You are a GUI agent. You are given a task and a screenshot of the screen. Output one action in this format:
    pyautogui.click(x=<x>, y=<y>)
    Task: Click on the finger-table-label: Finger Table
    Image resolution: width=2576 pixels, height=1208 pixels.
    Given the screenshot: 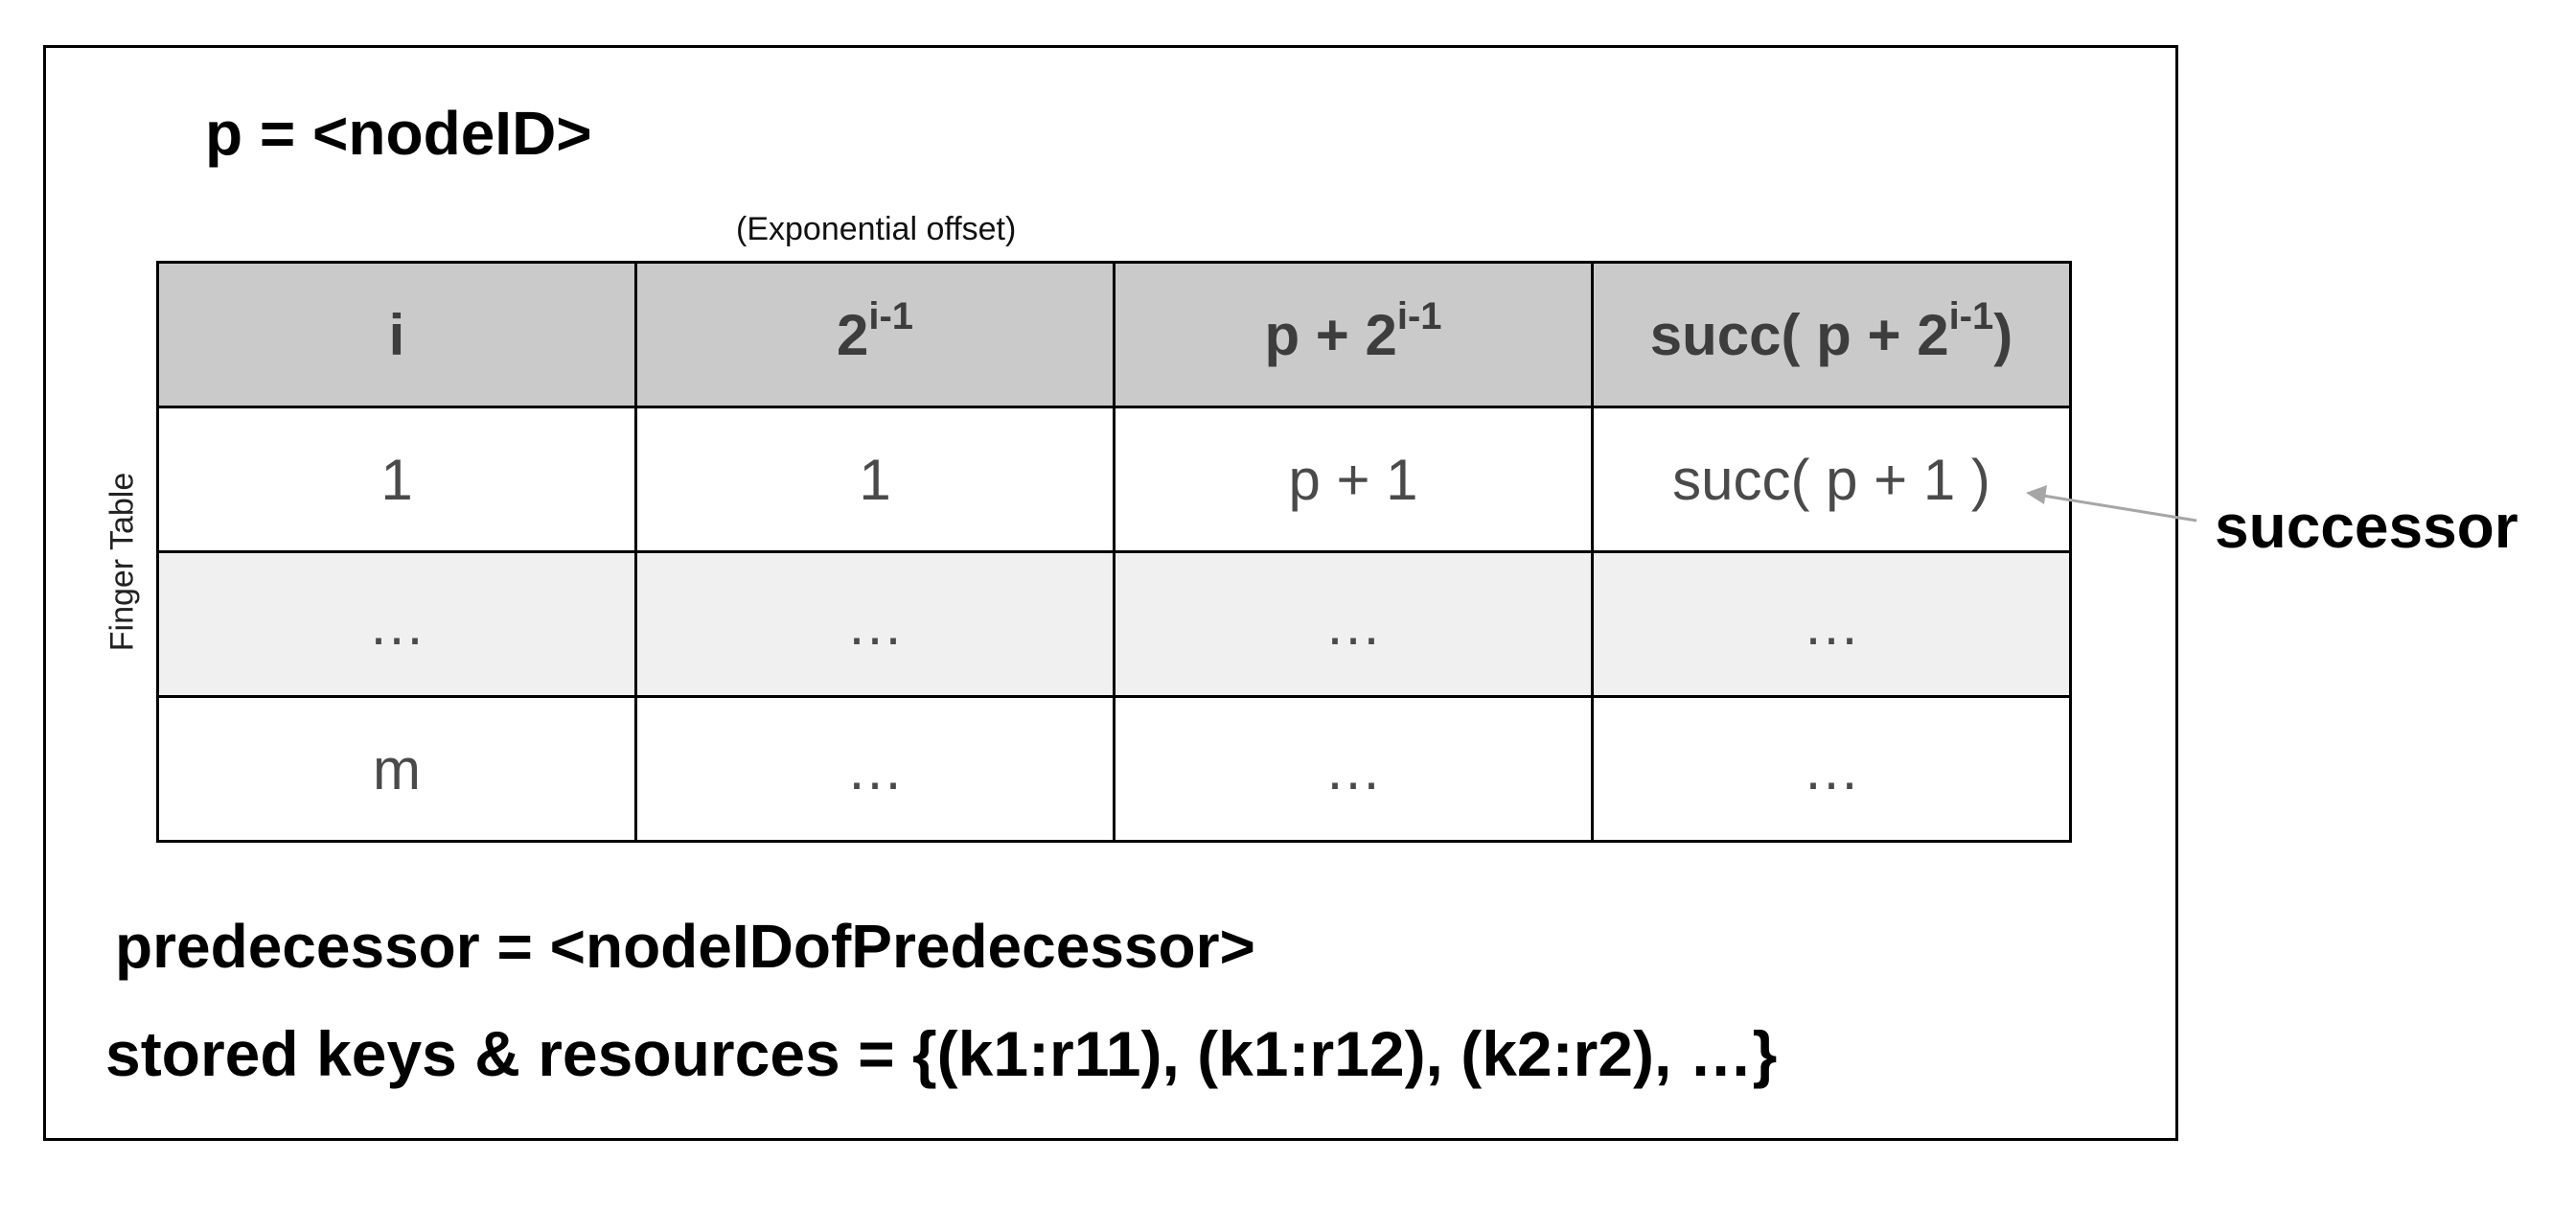 What is the action you would take?
    pyautogui.click(x=122, y=562)
    